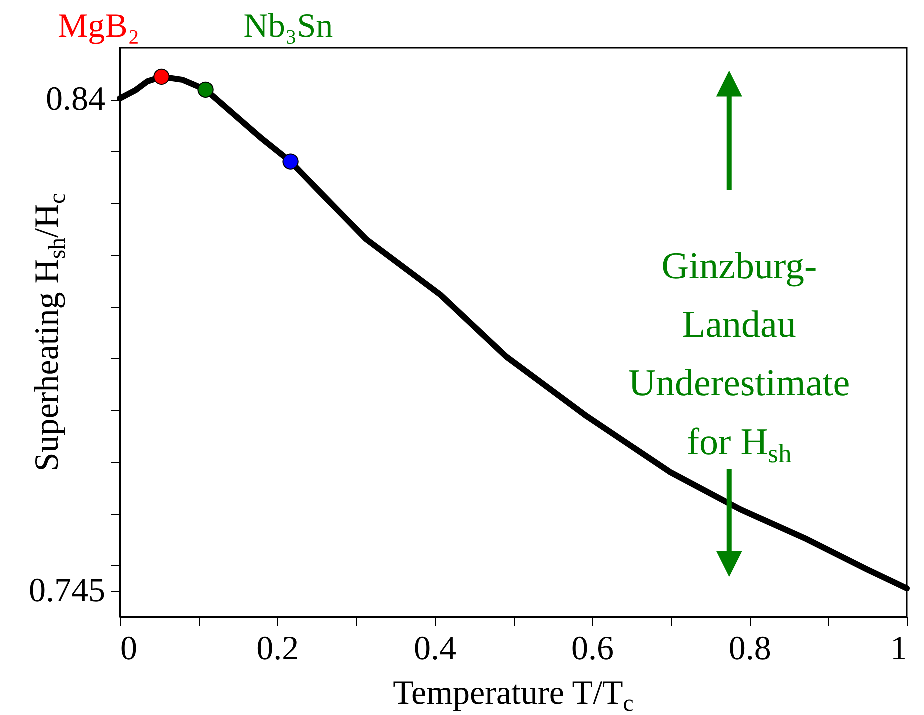 The height and width of the screenshot is (715, 924). Describe the element at coordinates (592, 649) in the screenshot. I see `x-tick-label: 0.6` at that location.